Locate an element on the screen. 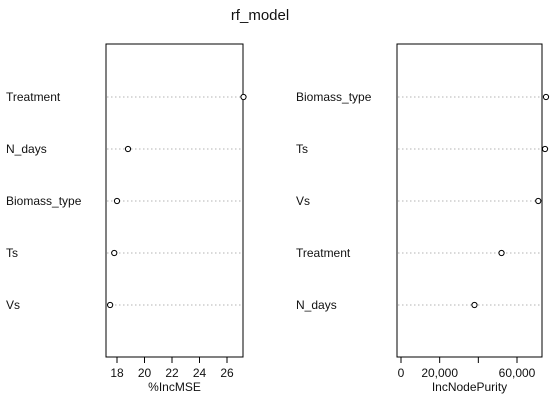  tick-label: 24 is located at coordinates (200, 373).